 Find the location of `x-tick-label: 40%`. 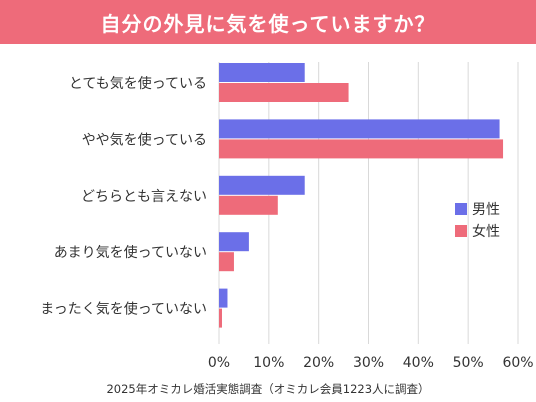

x-tick-label: 40% is located at coordinates (418, 363).